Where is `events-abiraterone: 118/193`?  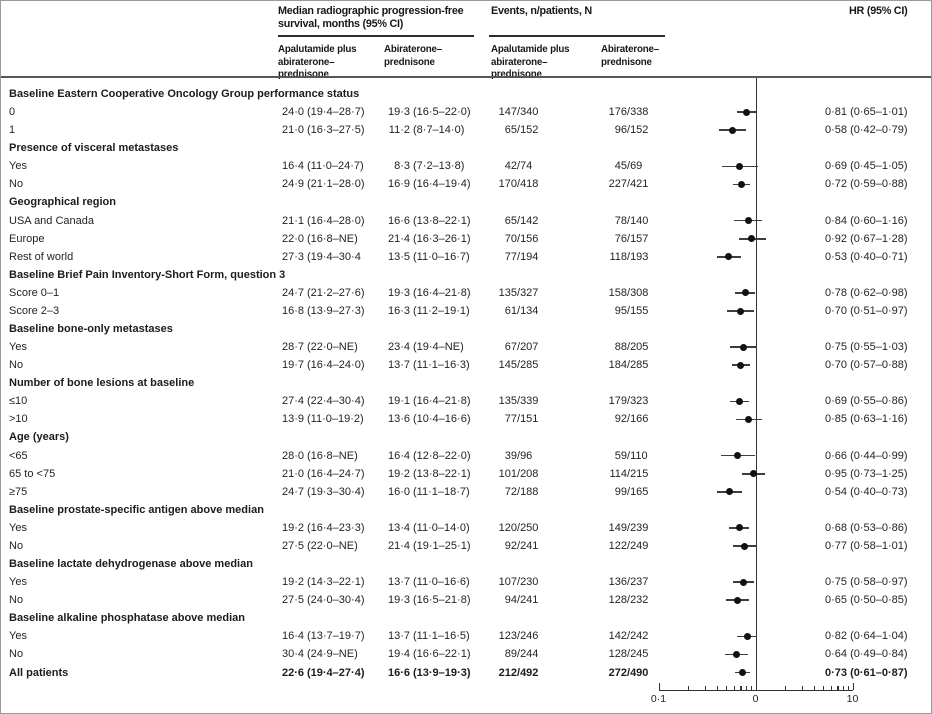 events-abiraterone: 118/193 is located at coordinates (629, 256).